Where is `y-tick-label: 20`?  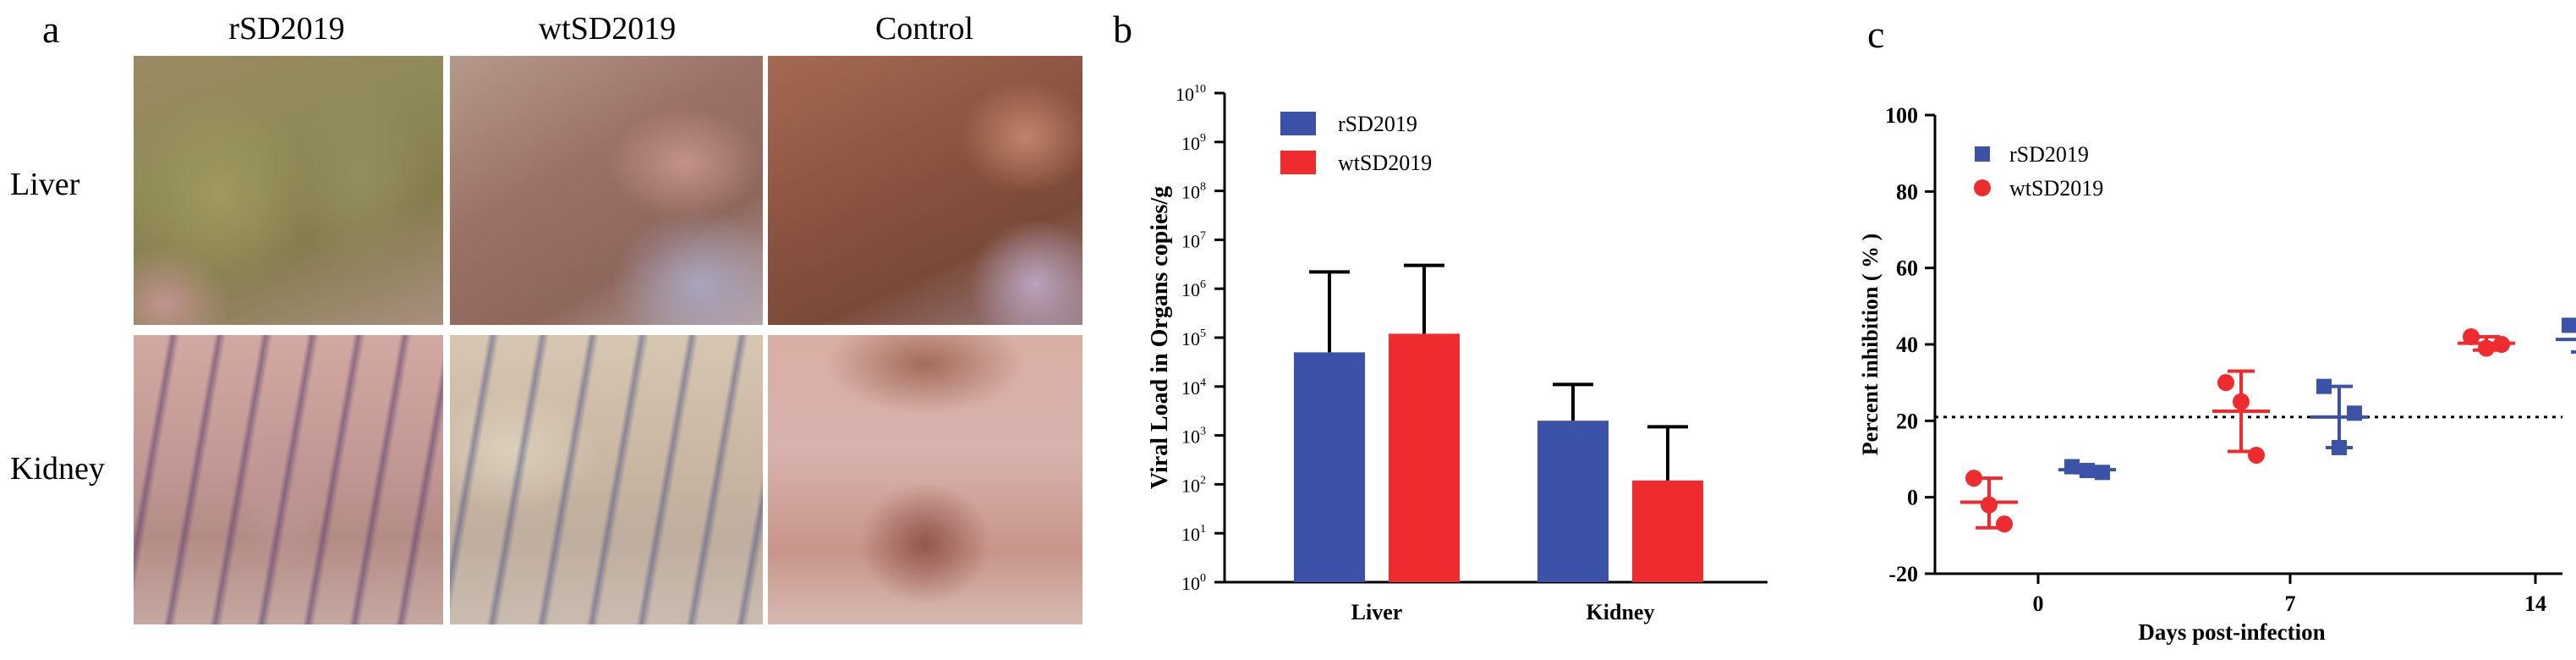
y-tick-label: 20 is located at coordinates (1907, 421).